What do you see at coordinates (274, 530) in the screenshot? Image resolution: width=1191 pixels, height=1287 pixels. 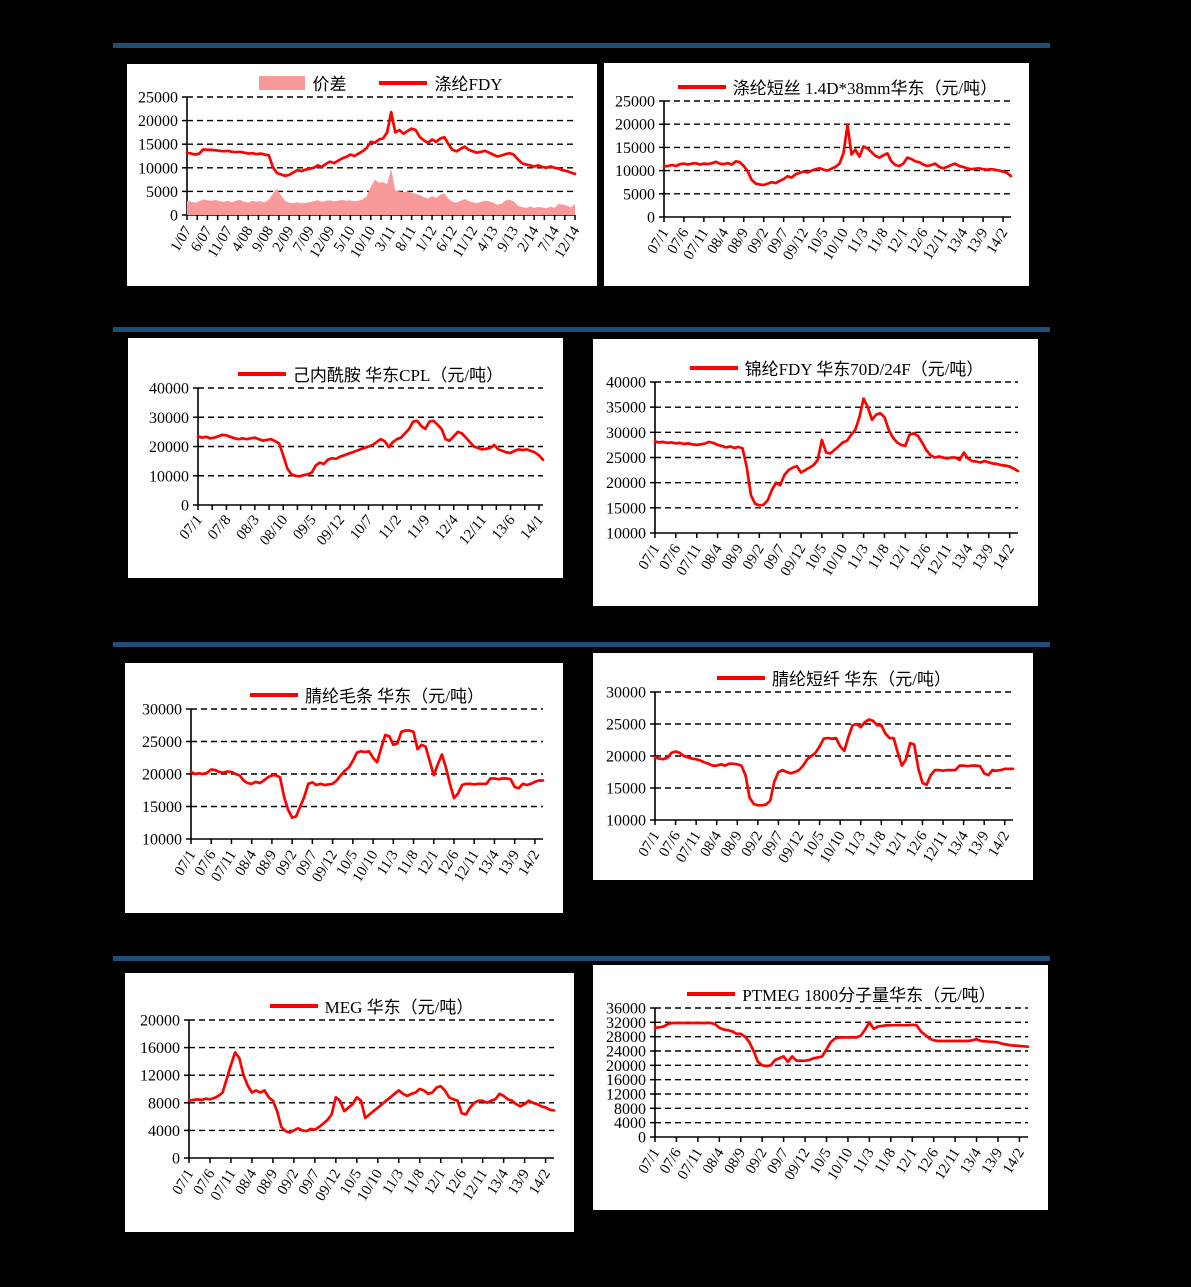 I see `x-tick-label: 08/10` at bounding box center [274, 530].